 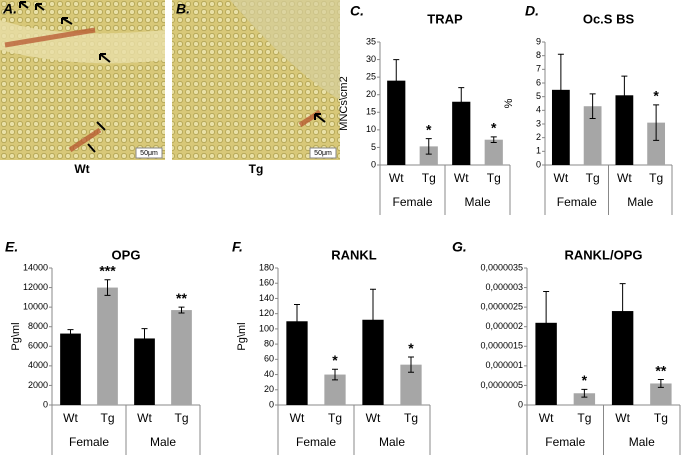 What do you see at coordinates (371, 77) in the screenshot?
I see `y-tick-label: 25` at bounding box center [371, 77].